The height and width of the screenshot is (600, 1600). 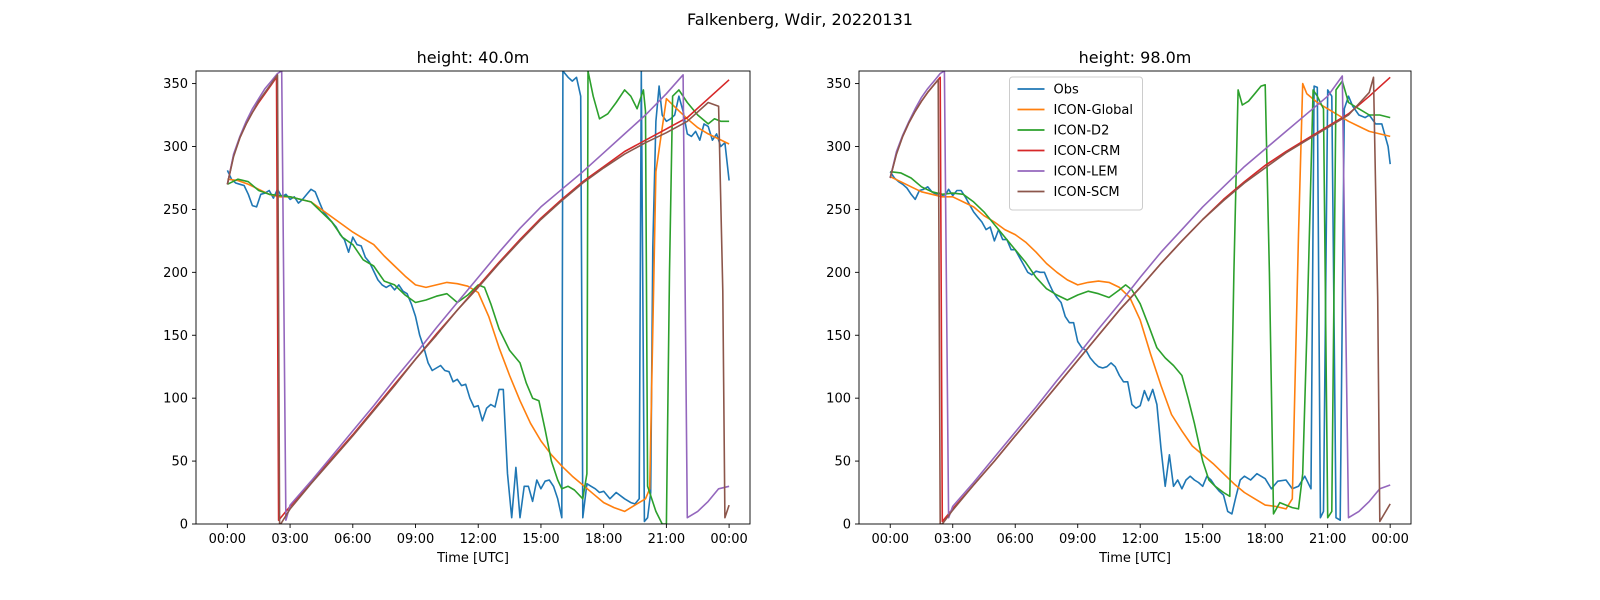 What do you see at coordinates (1066, 90) in the screenshot?
I see `legend-label-obs: Obs` at bounding box center [1066, 90].